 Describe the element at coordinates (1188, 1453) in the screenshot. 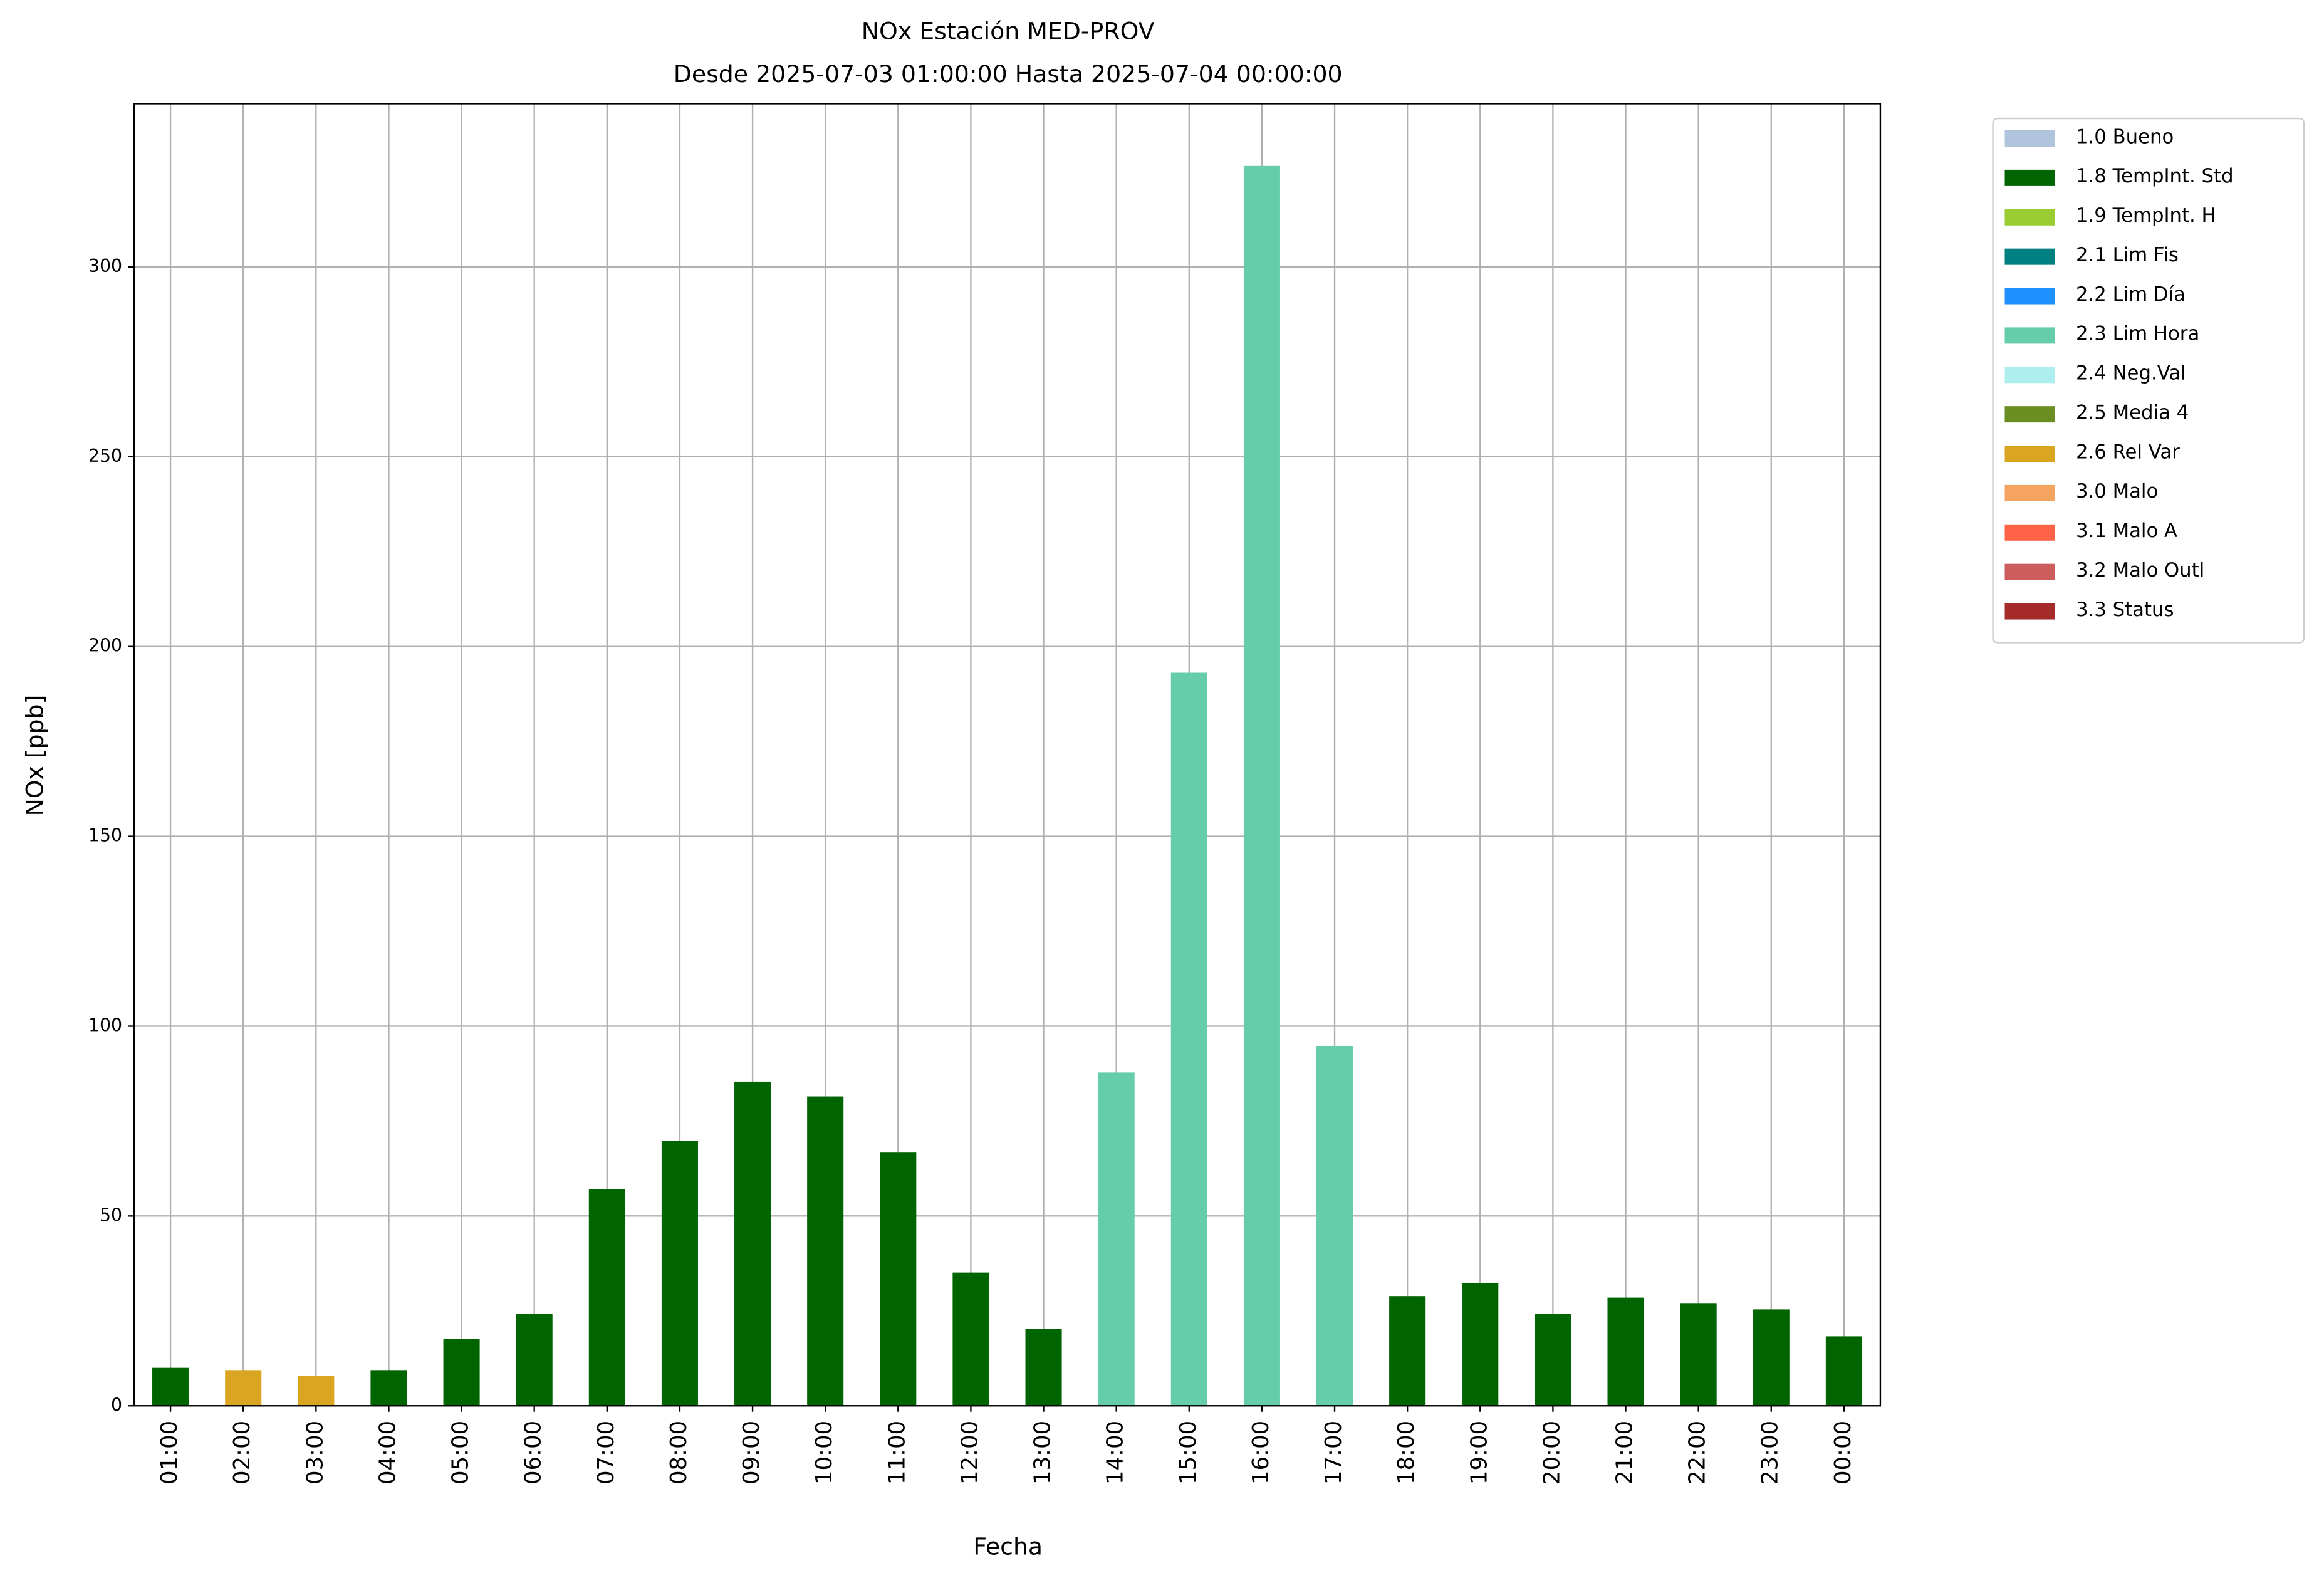

I see `x-tick-label: 15:00` at that location.